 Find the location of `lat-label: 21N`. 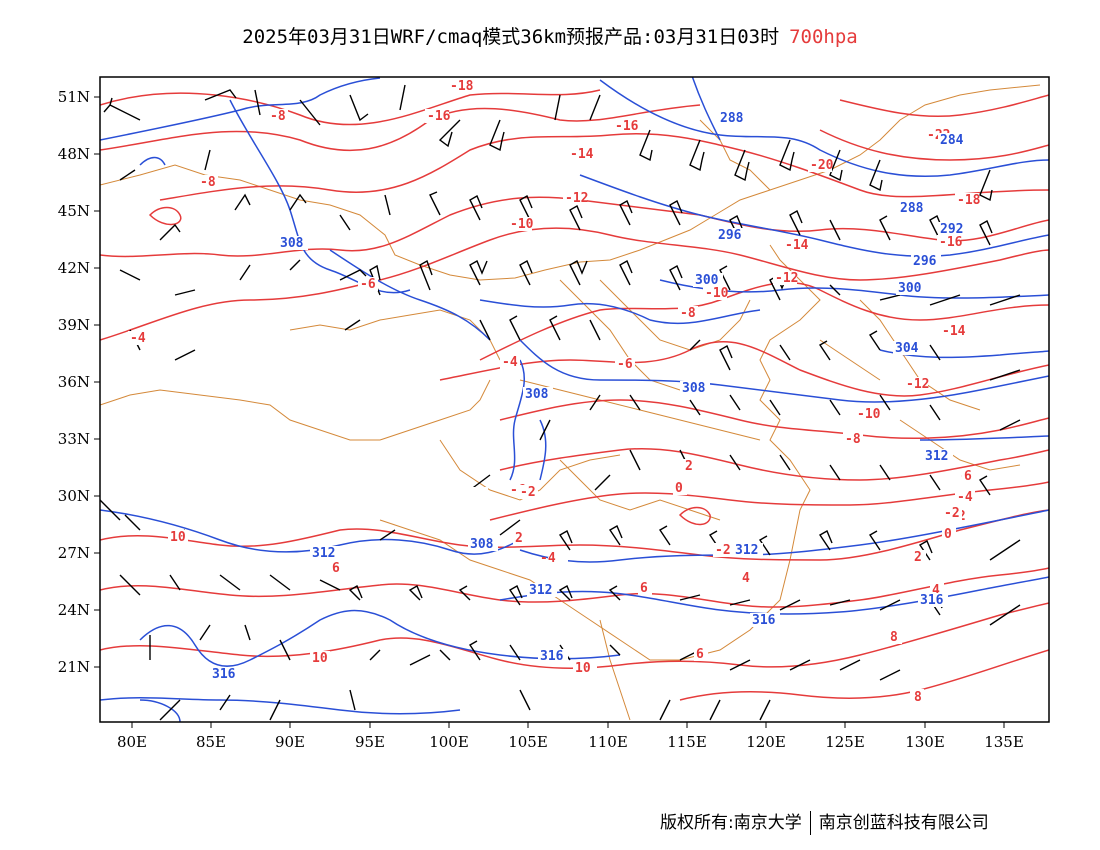

lat-label: 21N is located at coordinates (74, 667).